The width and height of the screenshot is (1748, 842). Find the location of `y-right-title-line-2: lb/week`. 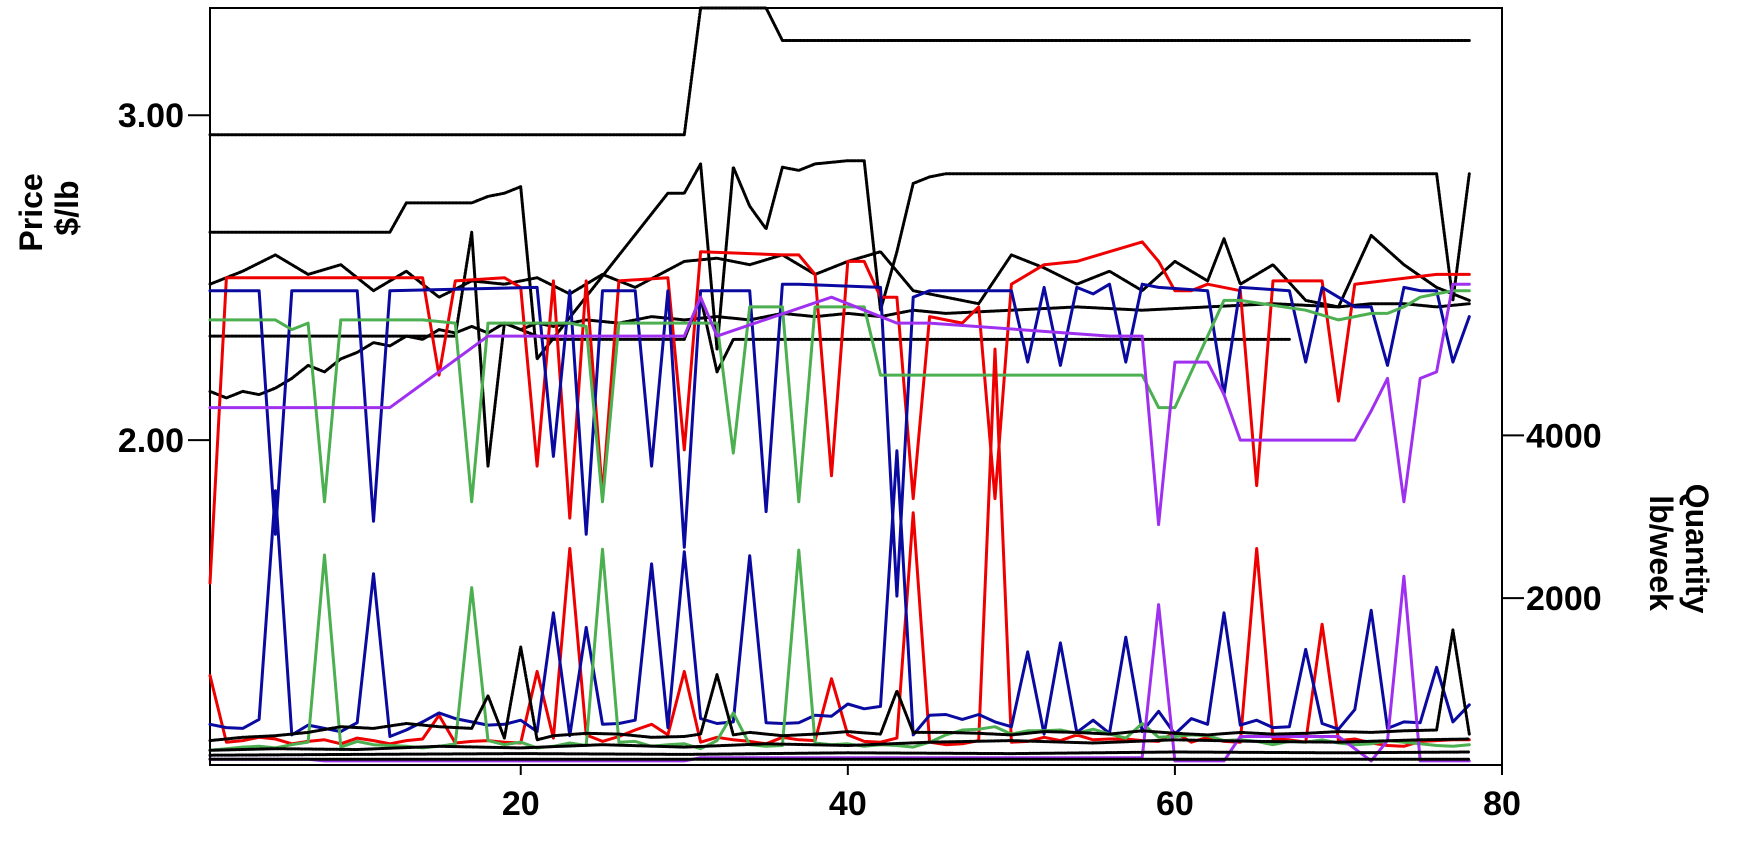

y-right-title-line-2: lb/week is located at coordinates (1661, 553).